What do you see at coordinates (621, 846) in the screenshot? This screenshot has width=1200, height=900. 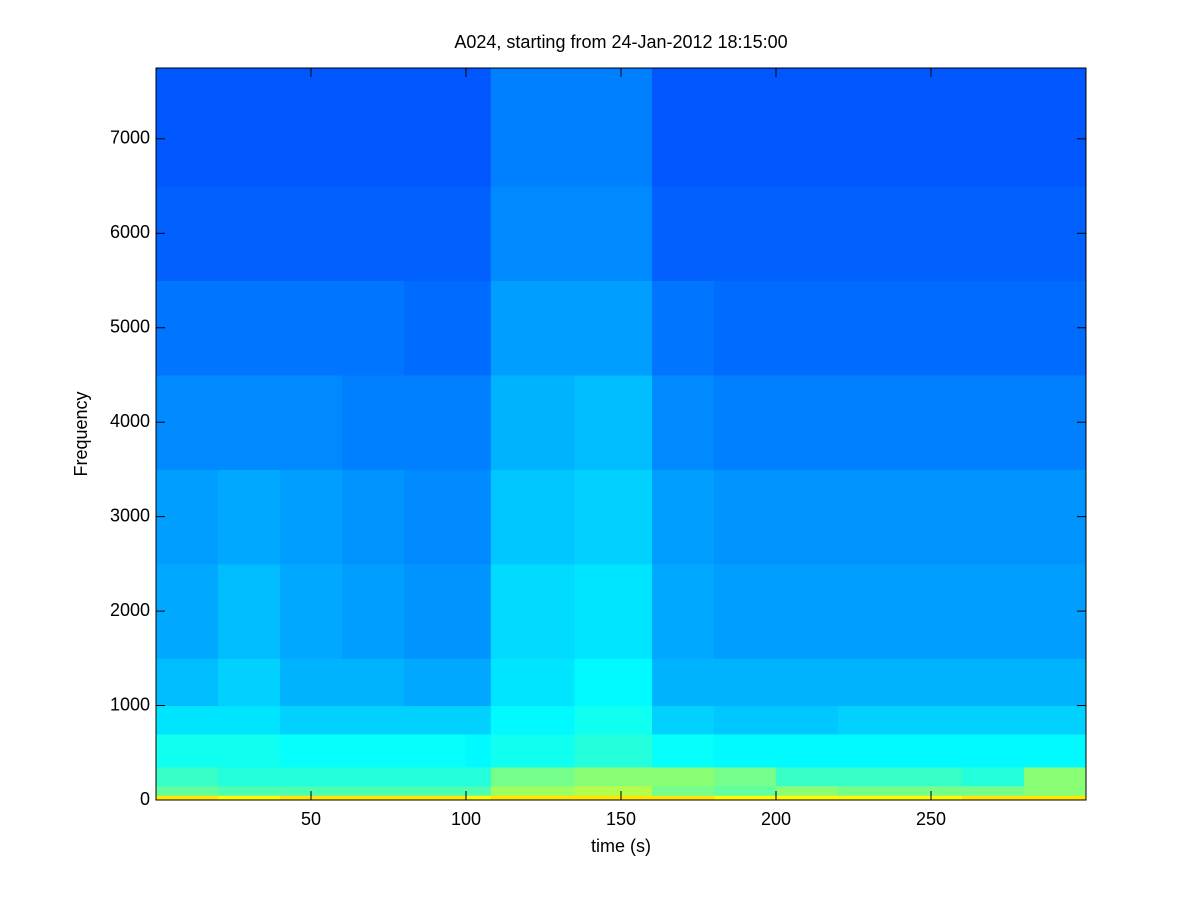 I see `x-axis-label: time (s)` at bounding box center [621, 846].